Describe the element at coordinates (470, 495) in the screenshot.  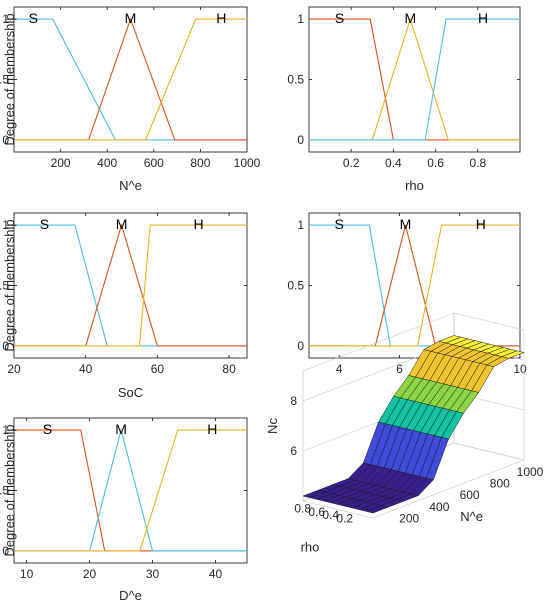
I see `surface-x-tick-label: 600` at that location.